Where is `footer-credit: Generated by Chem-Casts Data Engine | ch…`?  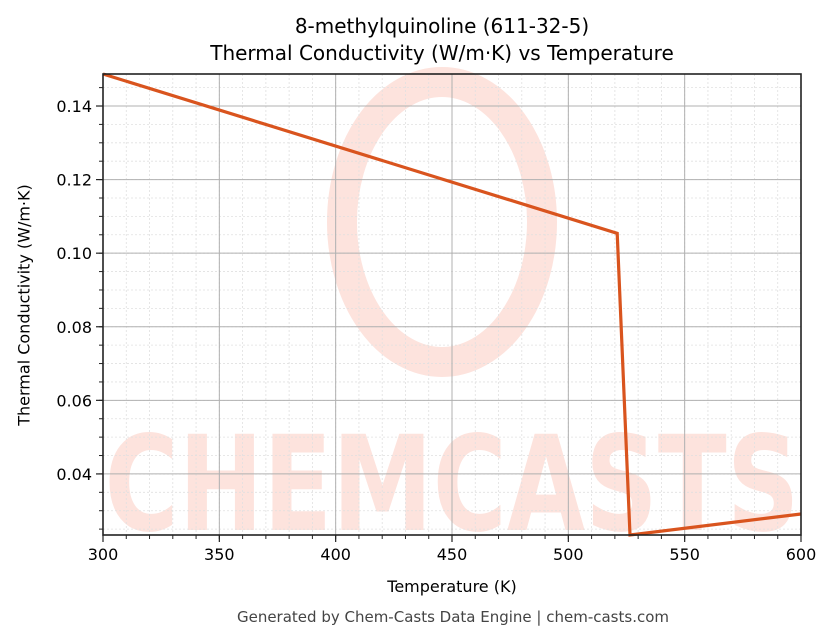
footer-credit: Generated by Chem-Casts Data Engine | ch… is located at coordinates (453, 617).